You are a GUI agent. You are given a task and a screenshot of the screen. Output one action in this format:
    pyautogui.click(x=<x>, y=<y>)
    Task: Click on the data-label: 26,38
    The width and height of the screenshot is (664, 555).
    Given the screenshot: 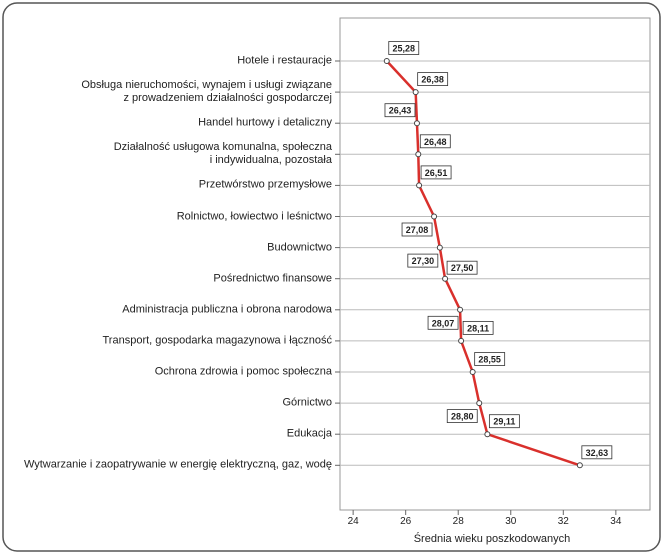 What is the action you would take?
    pyautogui.click(x=432, y=80)
    